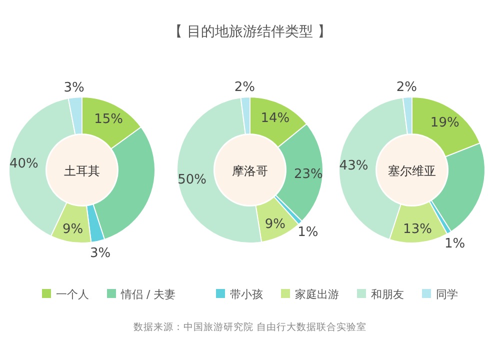  What do you see at coordinates (317, 294) in the screenshot?
I see `legend-label: 家庭出游` at bounding box center [317, 294].